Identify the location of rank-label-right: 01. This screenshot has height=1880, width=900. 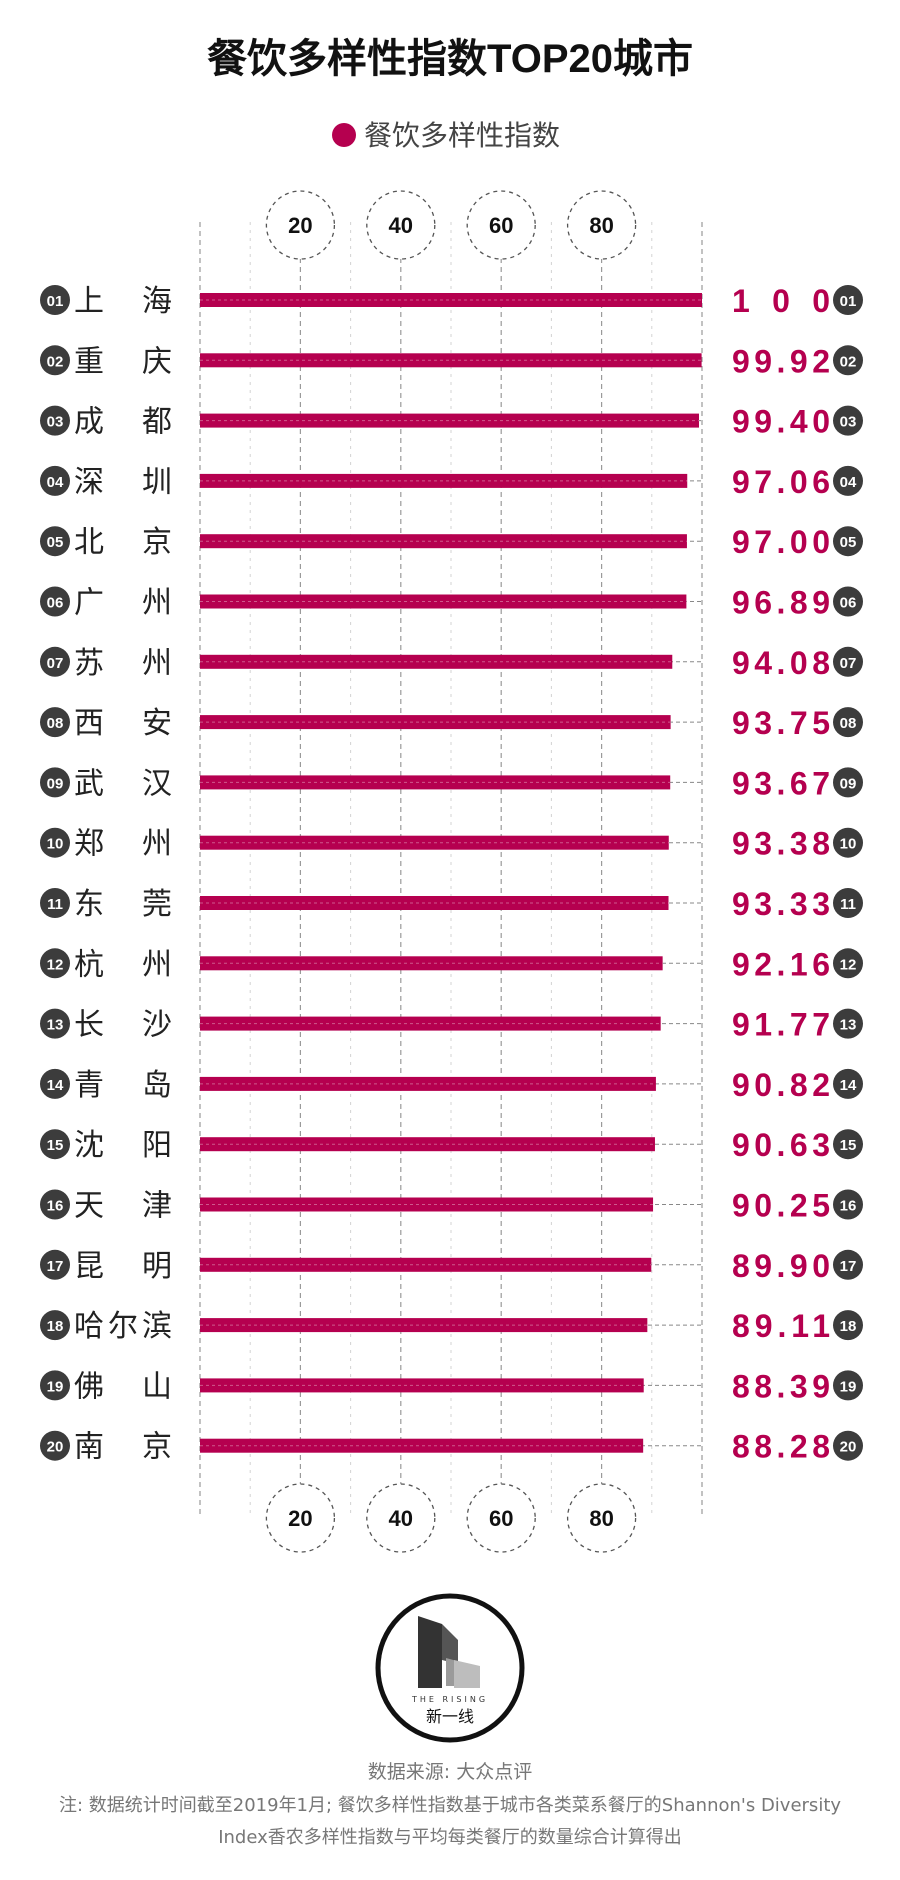
(848, 301).